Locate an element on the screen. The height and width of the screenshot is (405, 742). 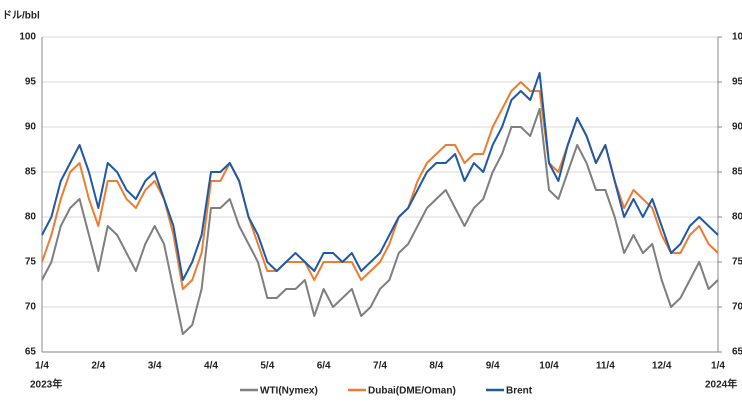
y-tick-label: 95 is located at coordinates (31, 82).